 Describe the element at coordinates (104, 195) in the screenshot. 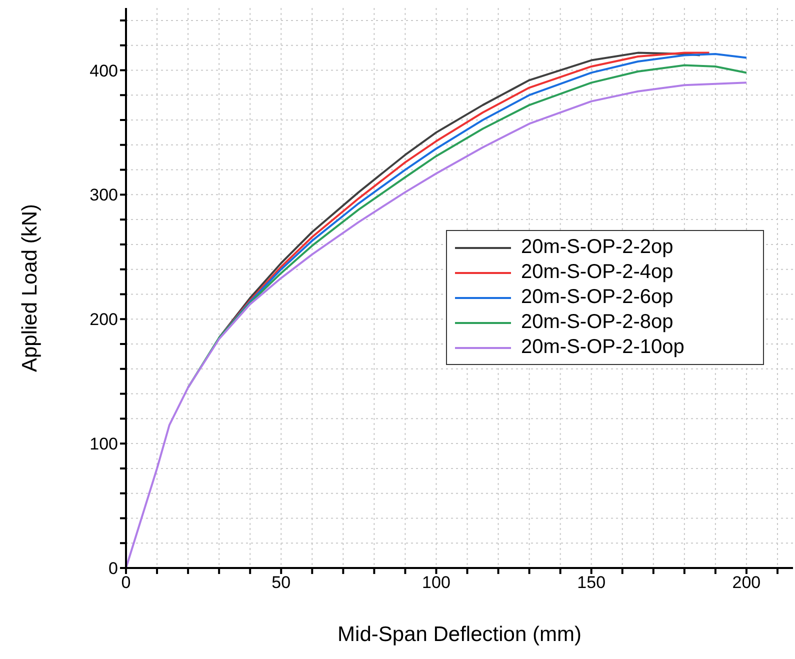

I see `y-tick-label: 300` at that location.